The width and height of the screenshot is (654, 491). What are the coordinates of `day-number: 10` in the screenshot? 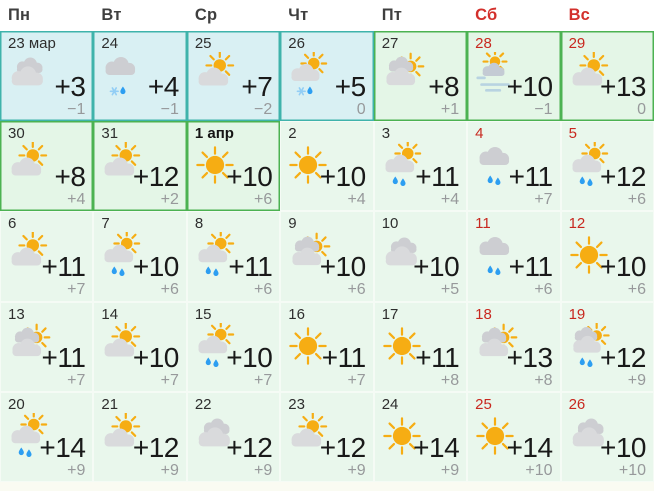 It's located at (390, 224).